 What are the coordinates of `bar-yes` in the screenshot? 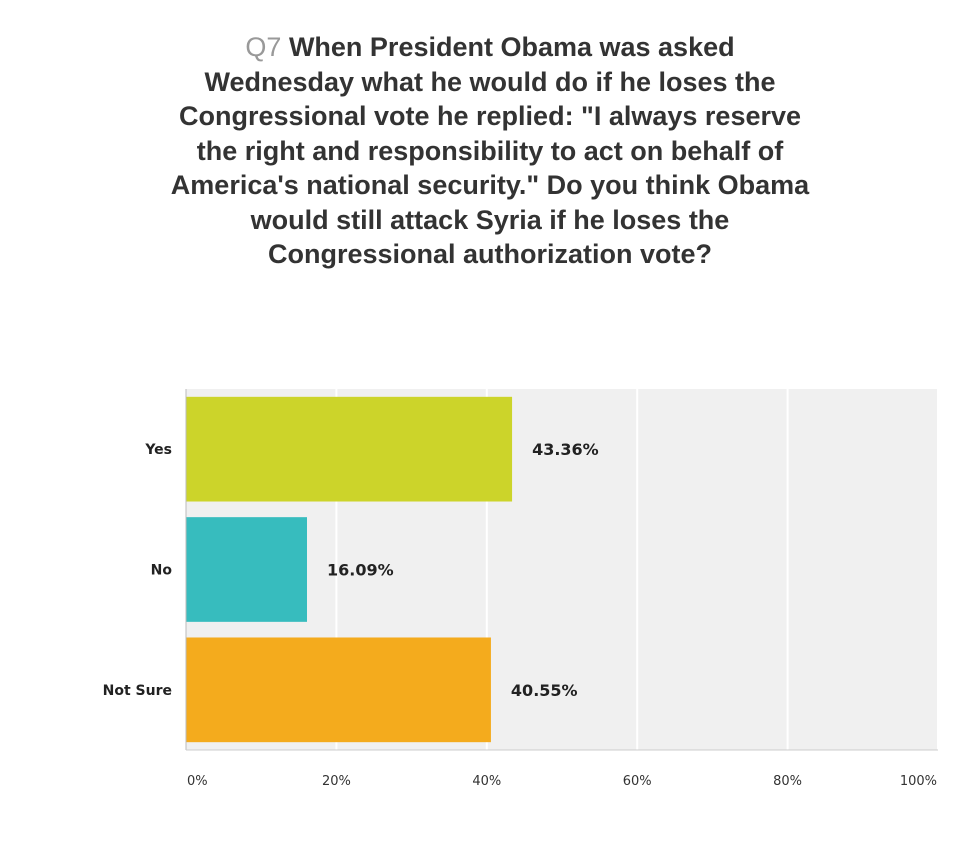 It's located at (349, 449).